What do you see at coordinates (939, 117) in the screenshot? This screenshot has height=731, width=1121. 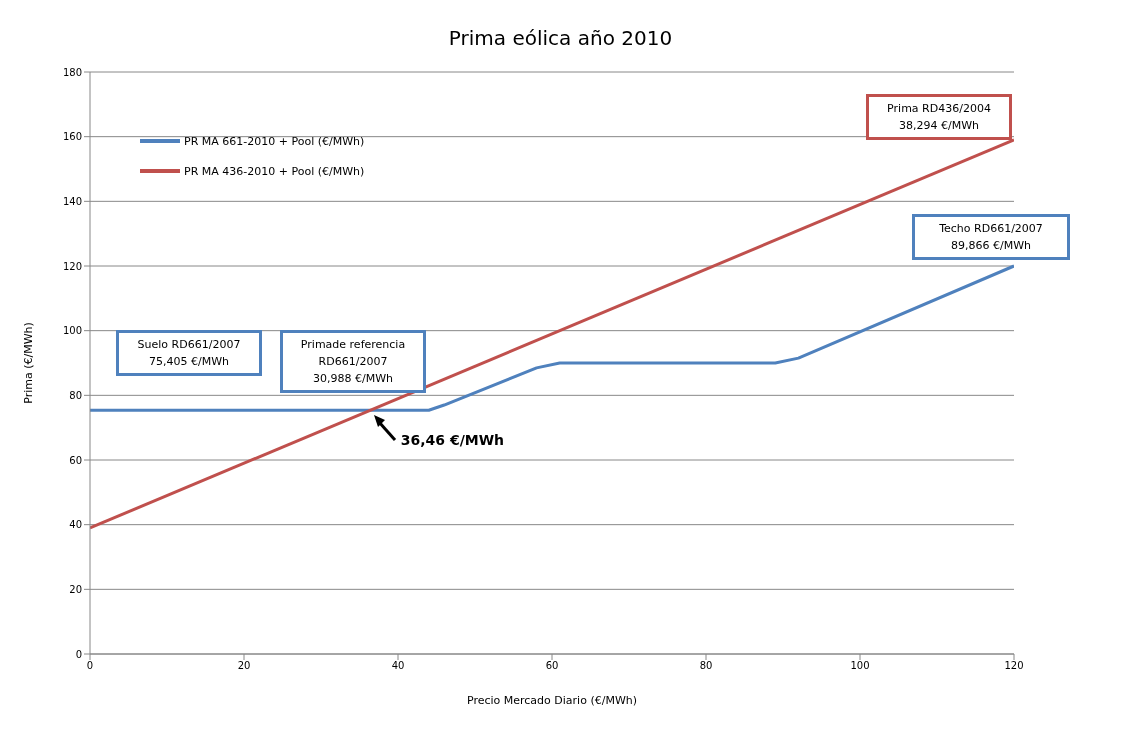 I see `text-box: Prima RD436/2004 38,294 €/MWh` at bounding box center [939, 117].